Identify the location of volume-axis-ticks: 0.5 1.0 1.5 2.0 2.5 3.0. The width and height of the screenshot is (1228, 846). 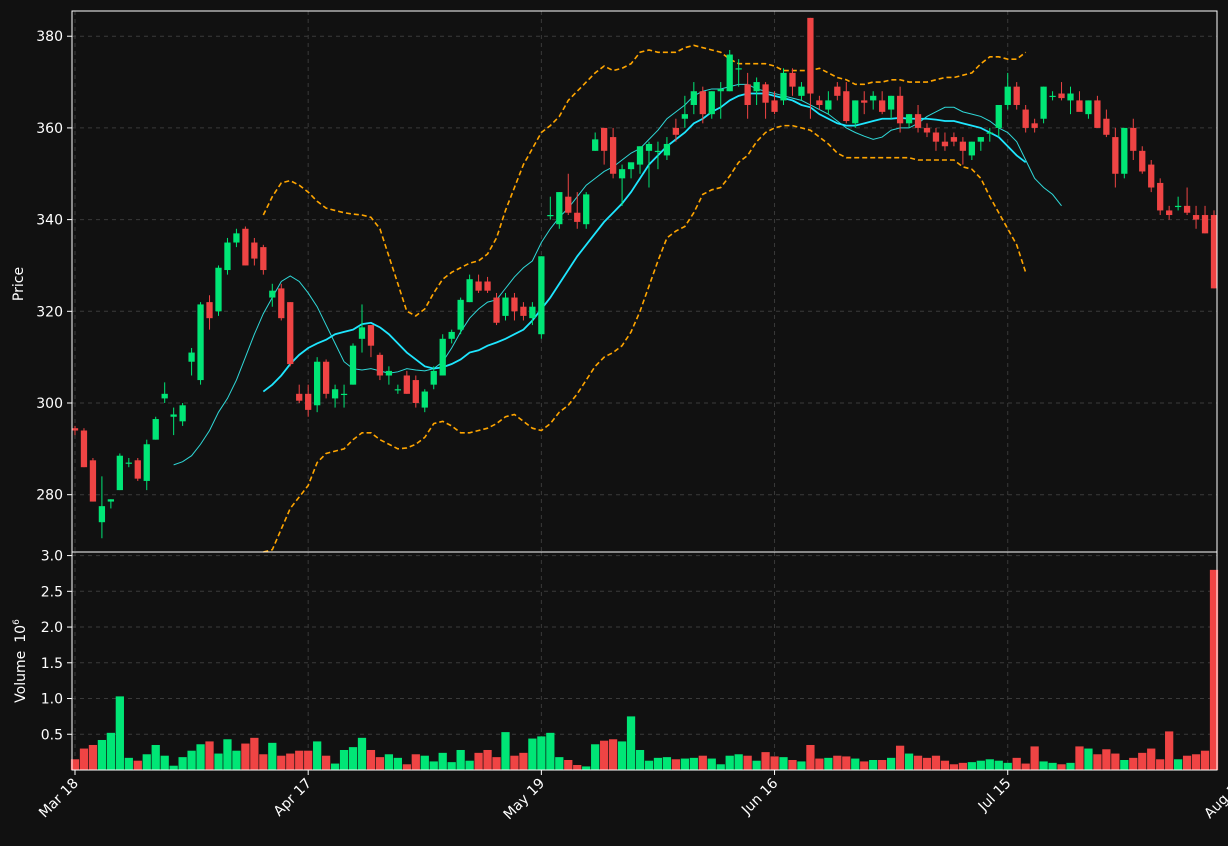
(56, 646).